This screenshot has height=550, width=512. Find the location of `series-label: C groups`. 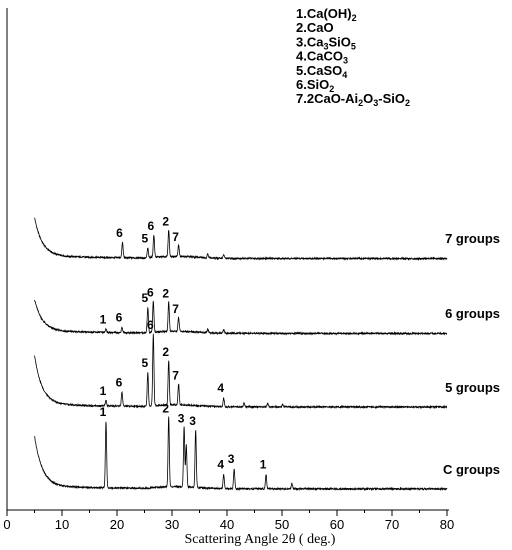

series-label: C groups is located at coordinates (471, 469).